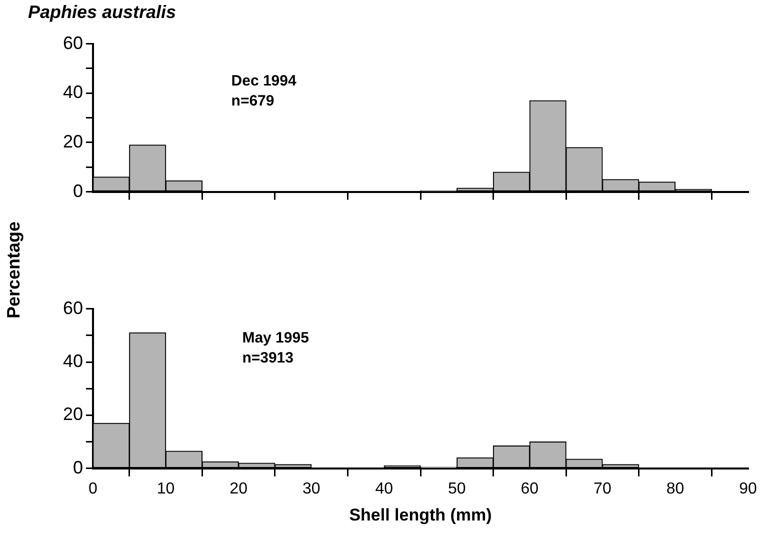 The width and height of the screenshot is (760, 538). I want to click on annotation: n=679, so click(252, 101).